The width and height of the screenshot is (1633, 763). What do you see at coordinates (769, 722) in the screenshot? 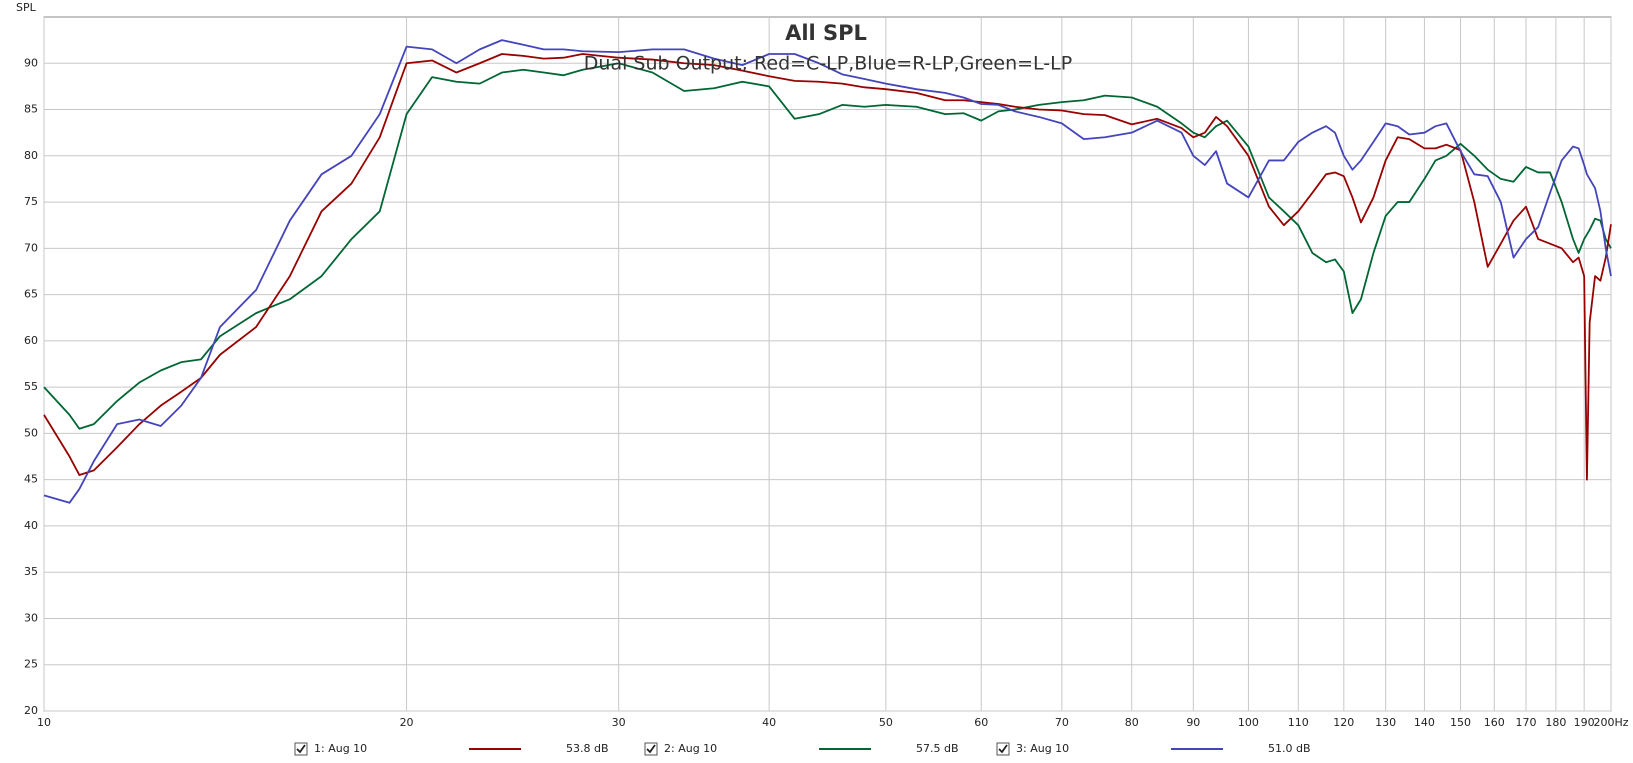
I see `x-tick-label: 40` at bounding box center [769, 722].